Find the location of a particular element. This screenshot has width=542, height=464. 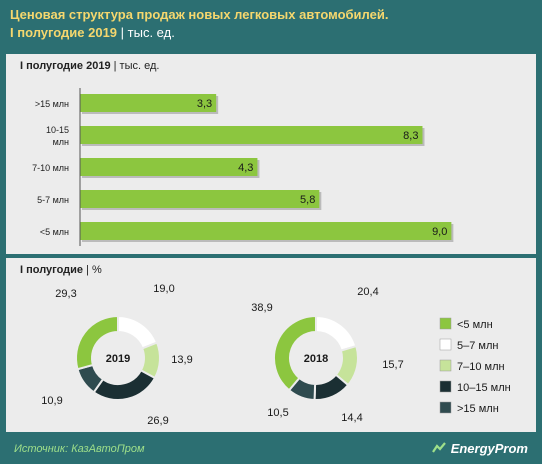

category-label: 5-7 млн is located at coordinates (53, 200).